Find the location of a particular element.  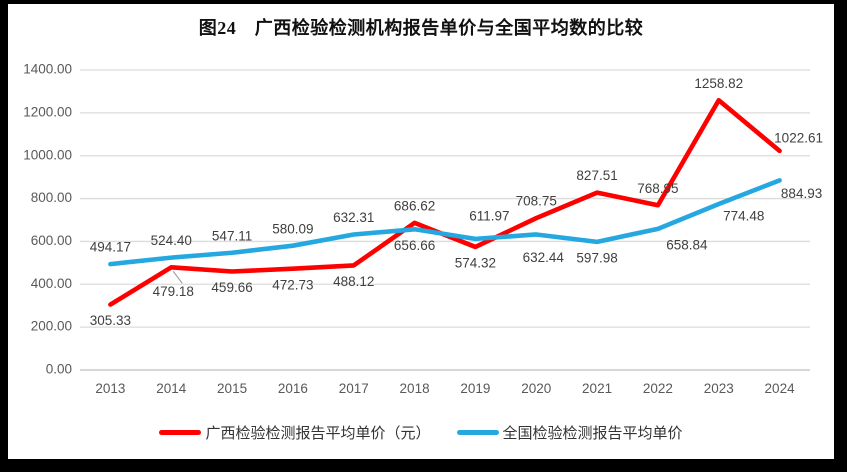

data-label: 494.17 is located at coordinates (110, 247).